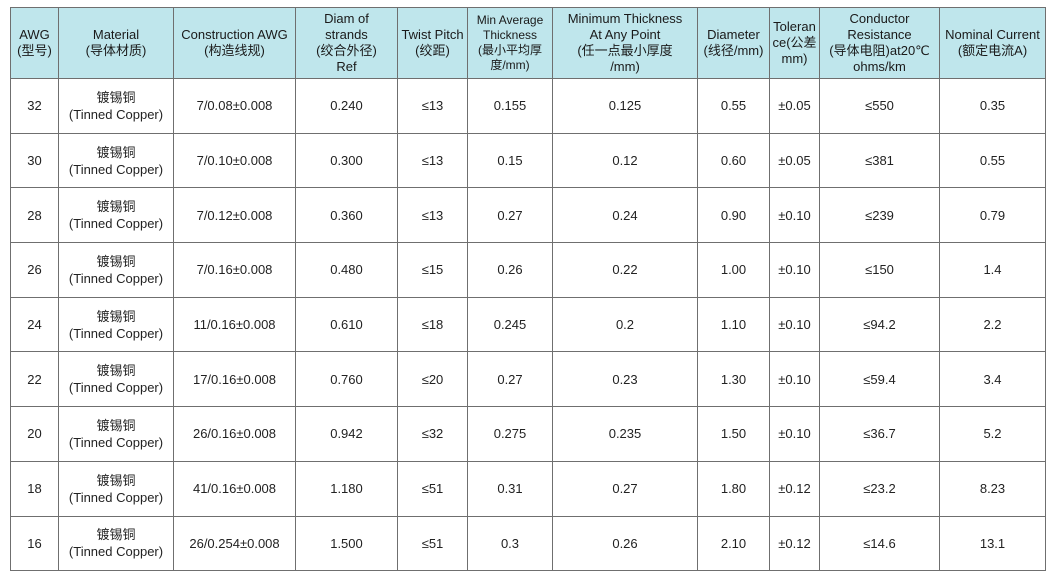  I want to click on nominal-current-cell: 1.4, so click(992, 270).